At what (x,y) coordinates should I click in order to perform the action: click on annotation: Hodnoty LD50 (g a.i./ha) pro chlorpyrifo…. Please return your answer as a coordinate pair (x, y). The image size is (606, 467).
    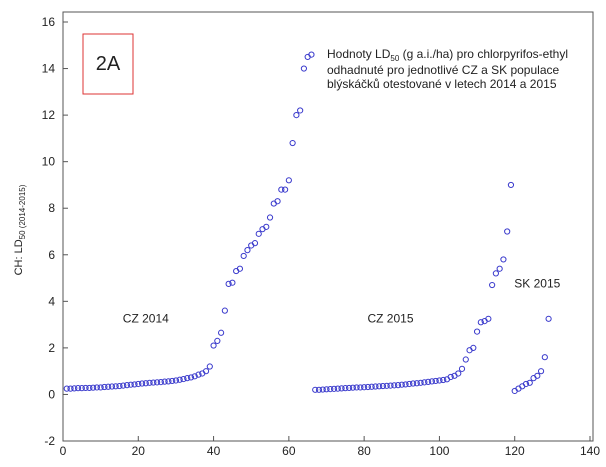
    Looking at the image, I should click on (447, 55).